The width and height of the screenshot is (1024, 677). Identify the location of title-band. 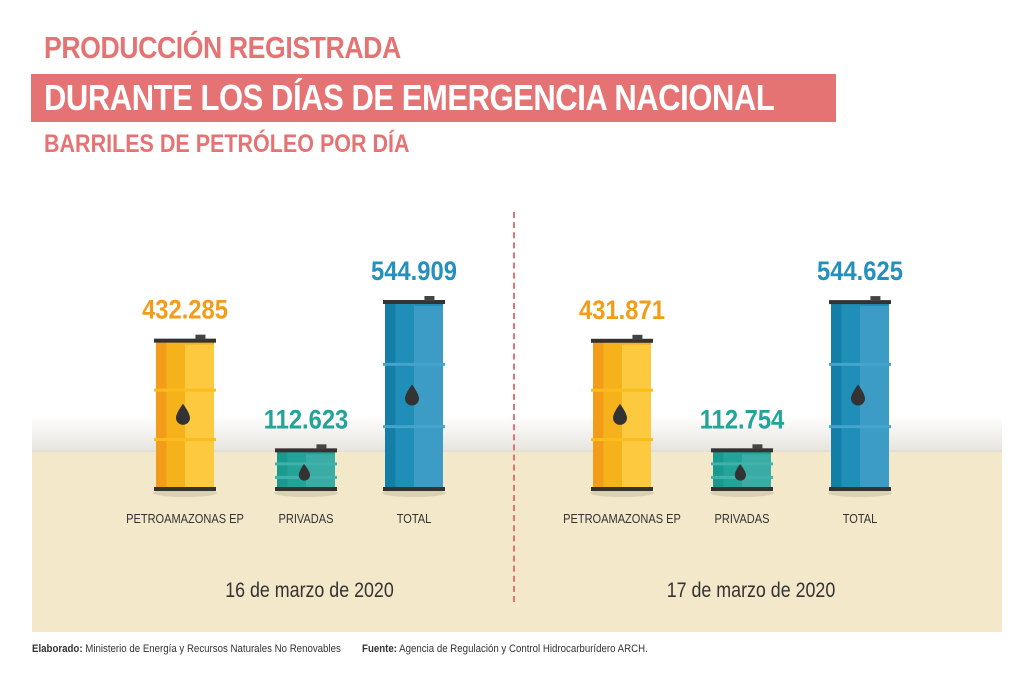
(433, 98).